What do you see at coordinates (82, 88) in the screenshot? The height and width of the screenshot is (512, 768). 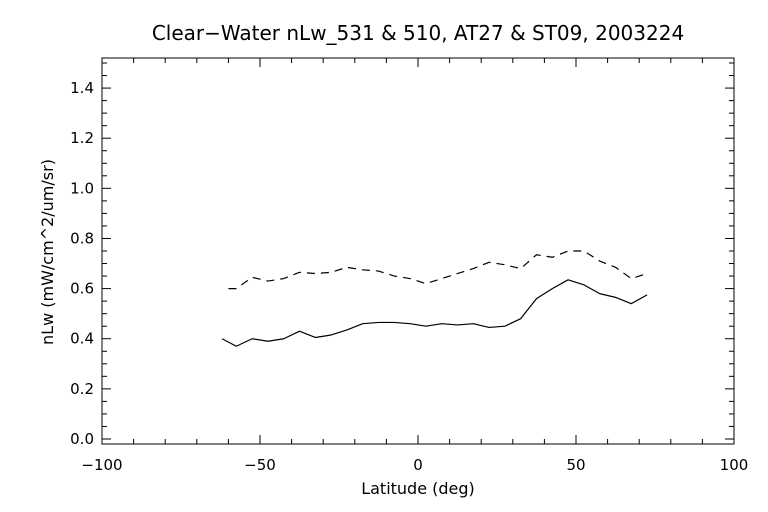 I see `y-tick-label: 1.4` at bounding box center [82, 88].